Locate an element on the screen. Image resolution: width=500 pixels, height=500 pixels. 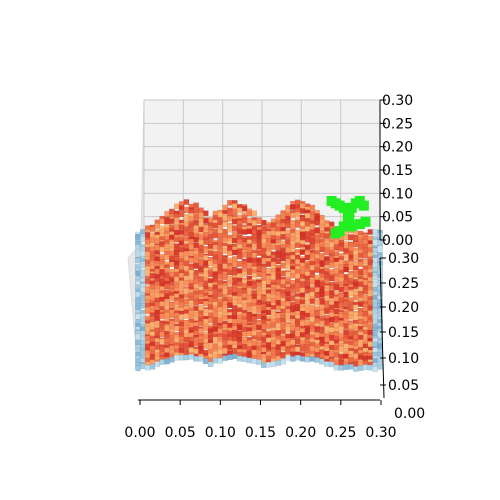
highlight-point is located at coordinates (351, 226).